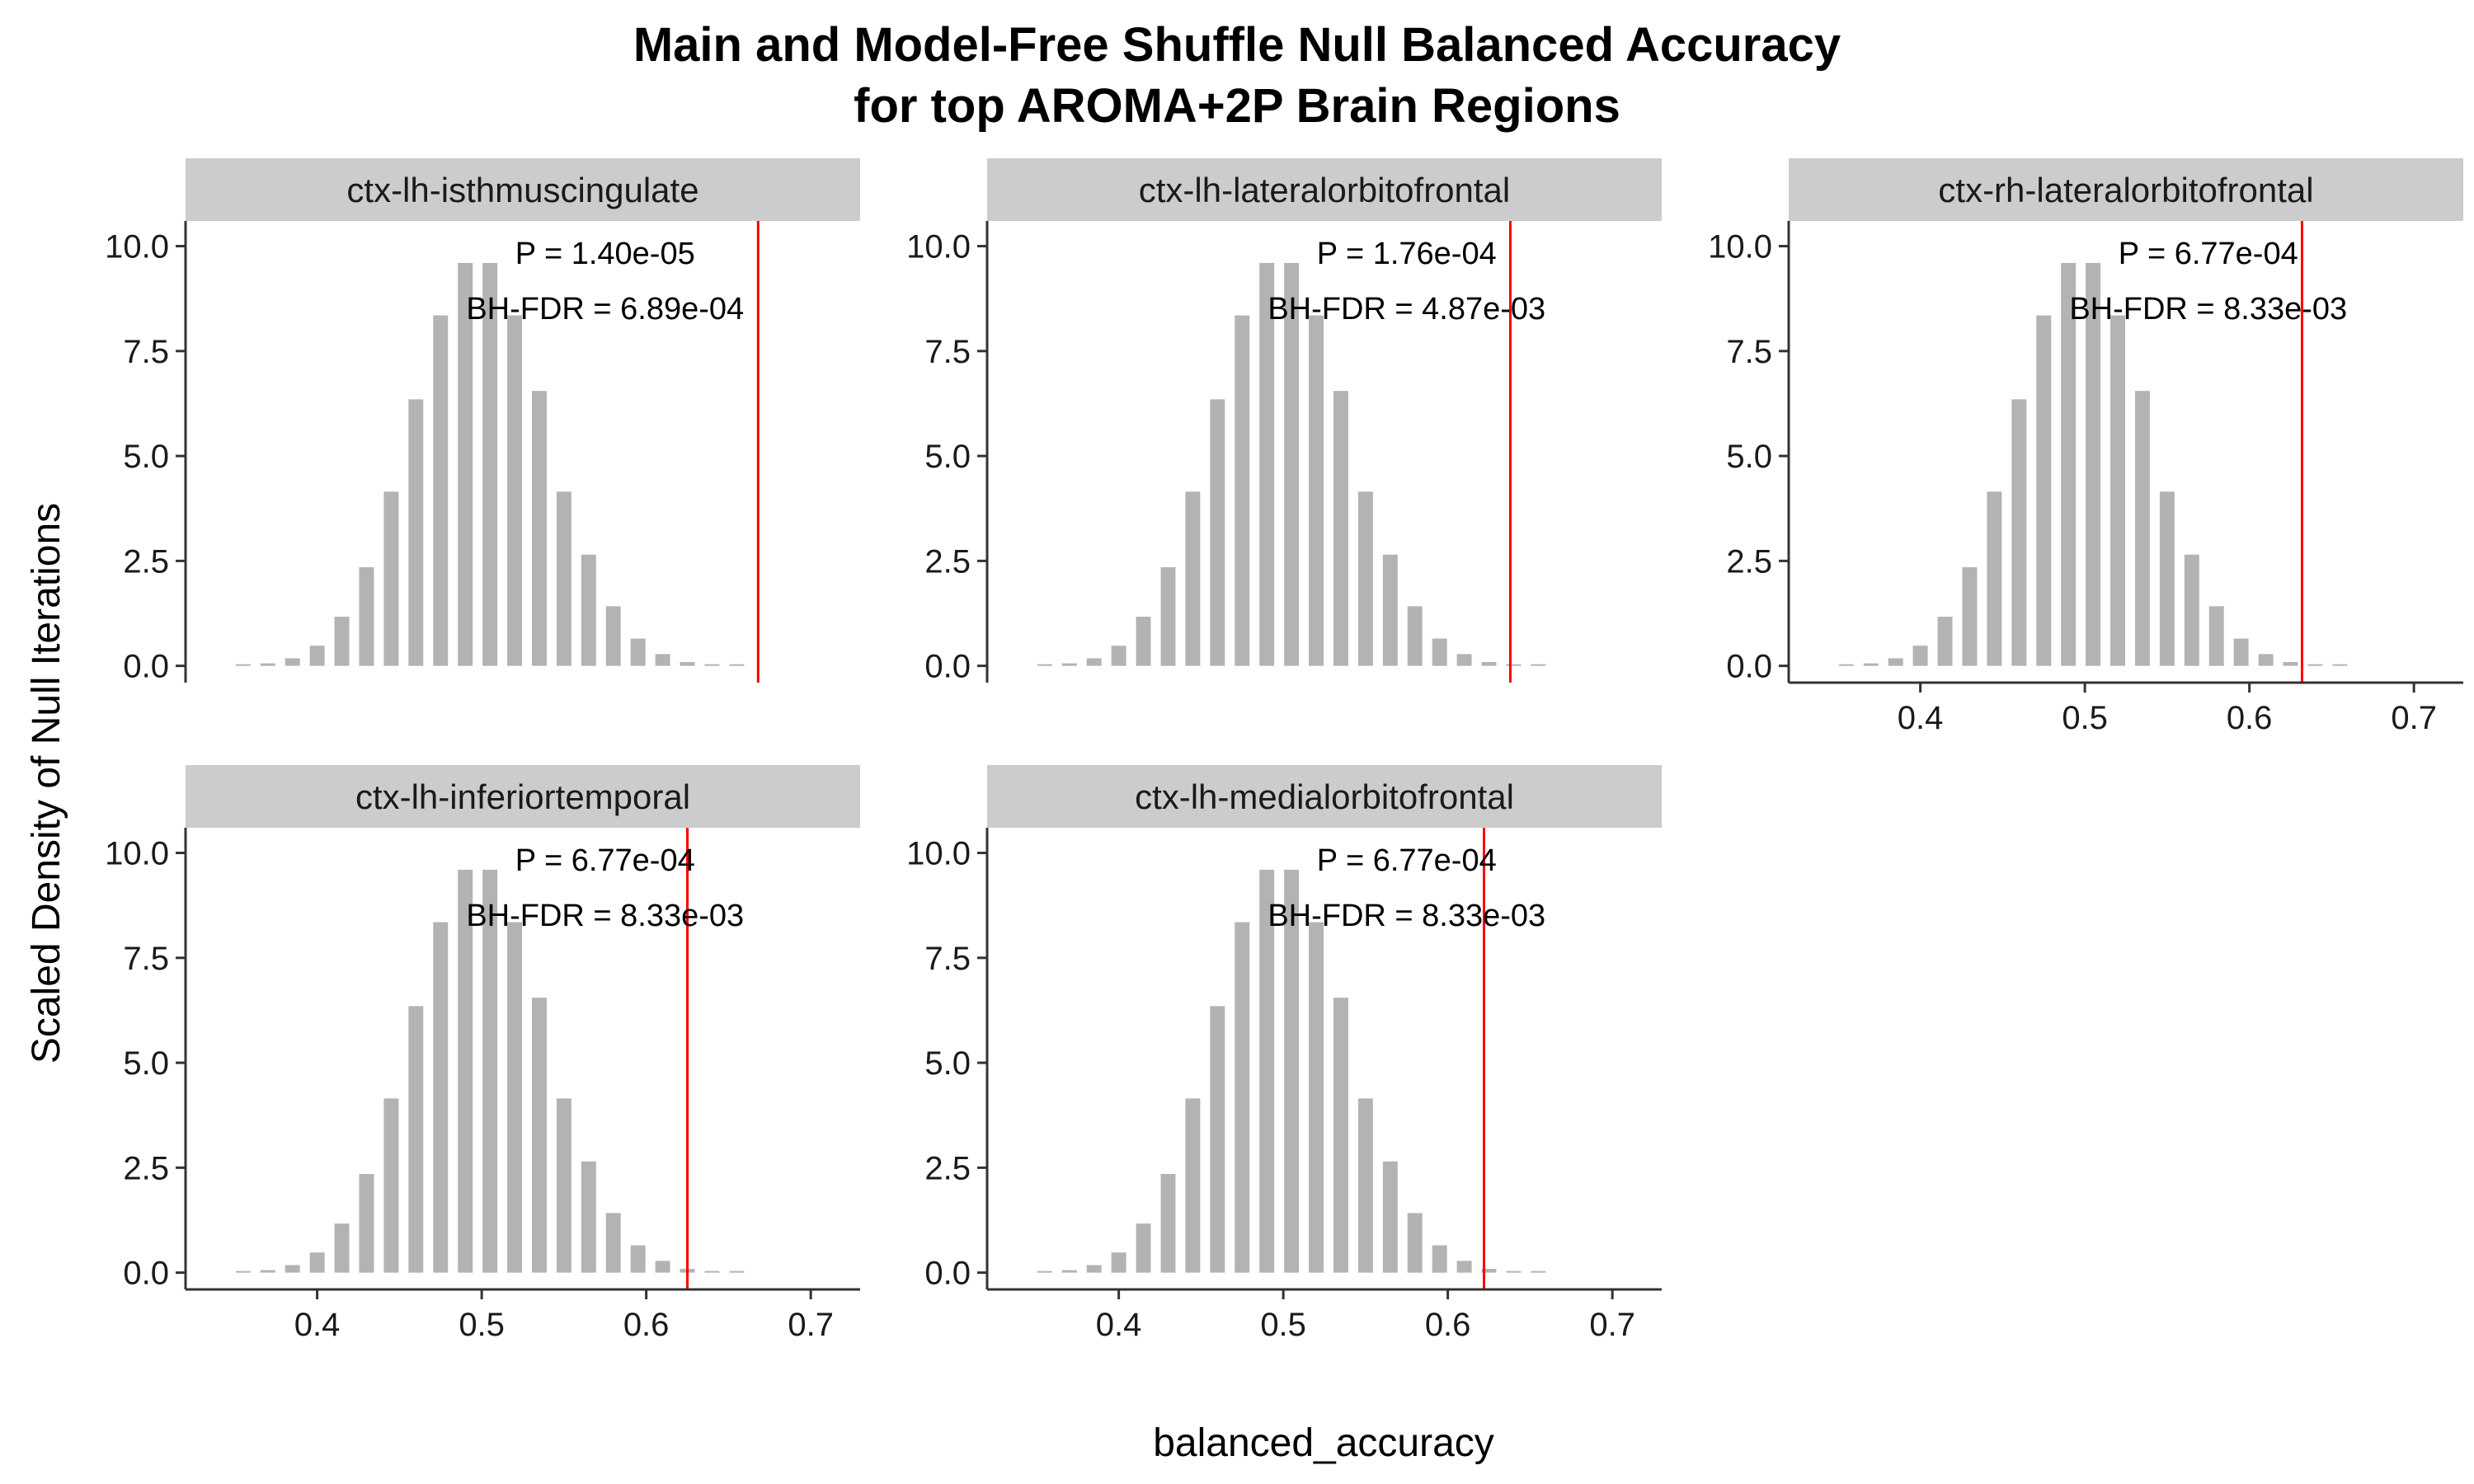 Image resolution: width=2474 pixels, height=1484 pixels. What do you see at coordinates (811, 1325) in the screenshot?
I see `x-tick-label: 0.7` at bounding box center [811, 1325].